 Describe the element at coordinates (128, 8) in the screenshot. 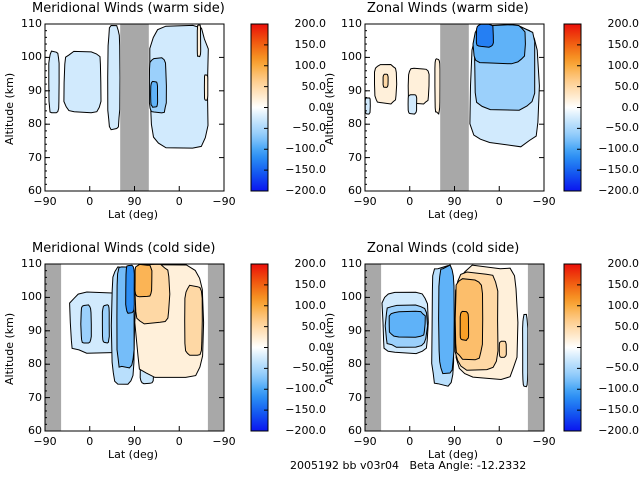

I see `chart-title: Meridional Winds (warm side)` at that location.